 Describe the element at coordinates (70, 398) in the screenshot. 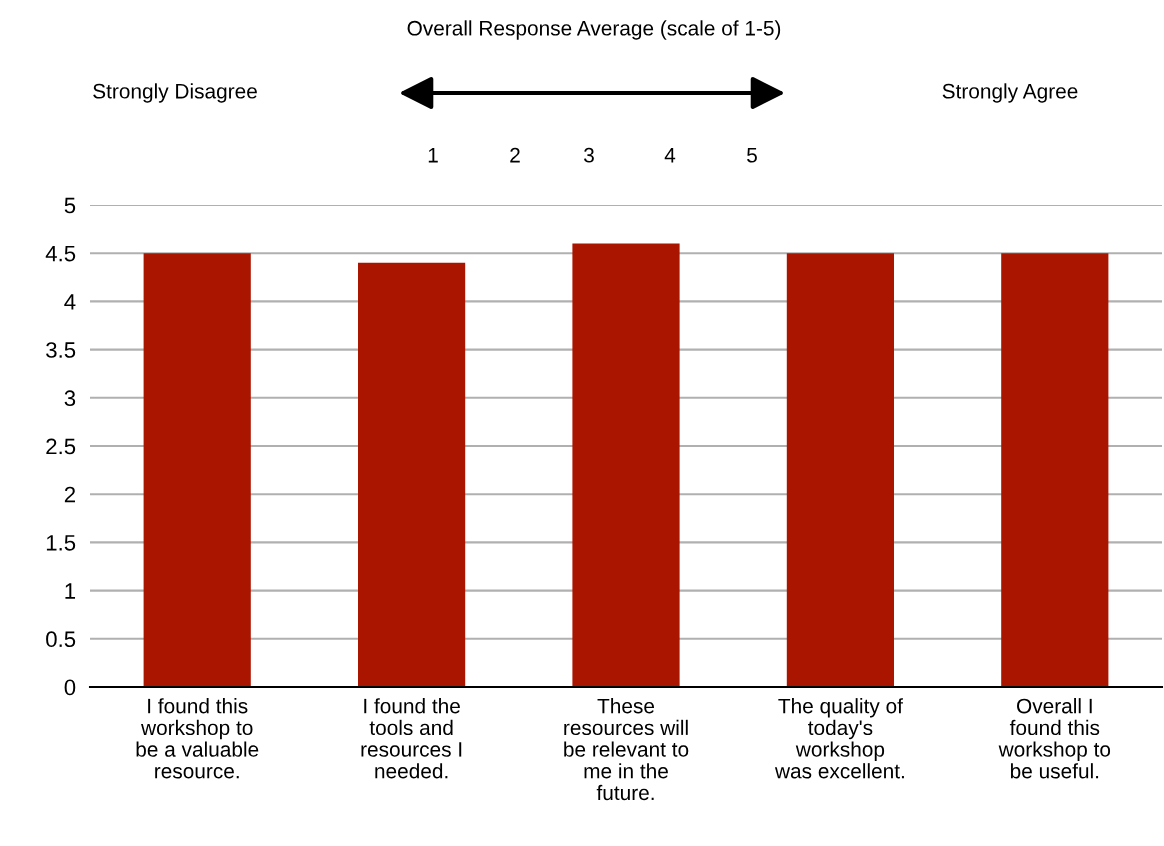

I see `y-tick-label: 3` at that location.